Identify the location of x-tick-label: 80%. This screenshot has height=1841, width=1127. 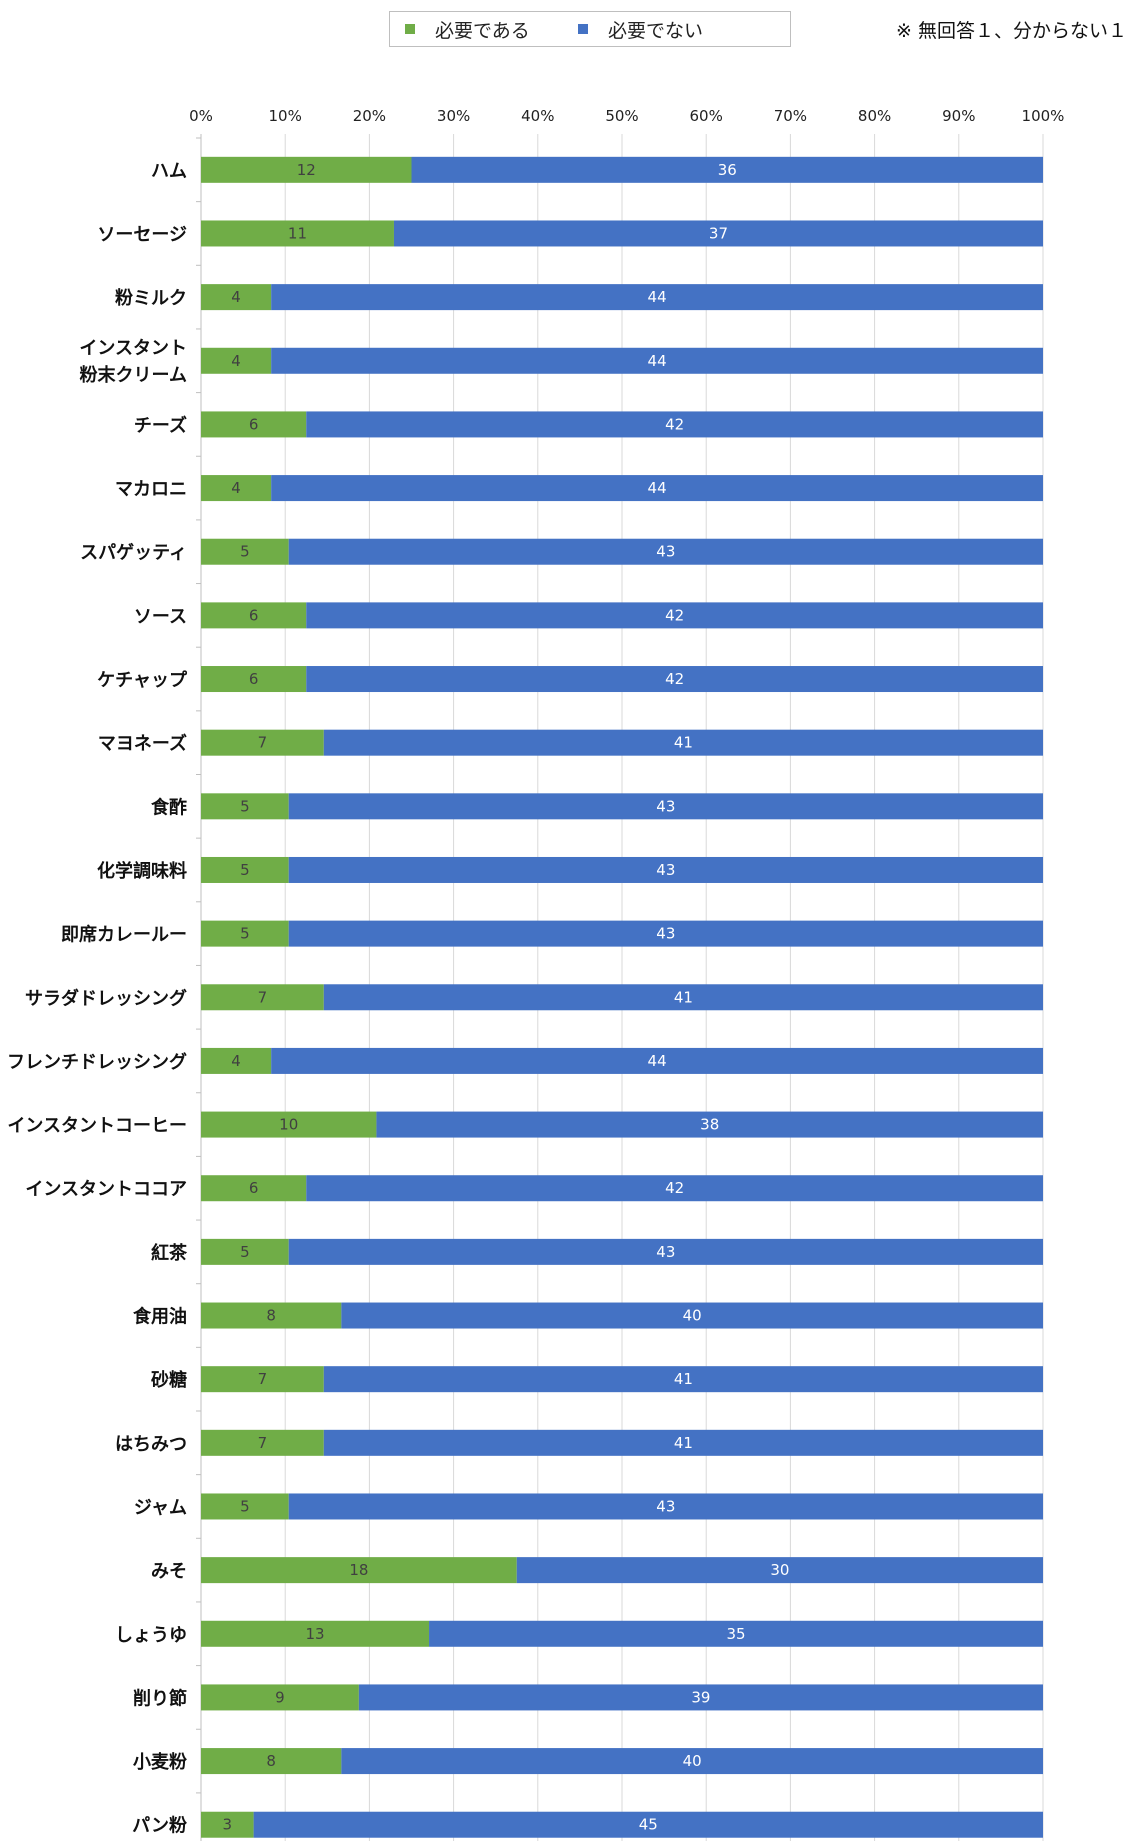
(874, 116).